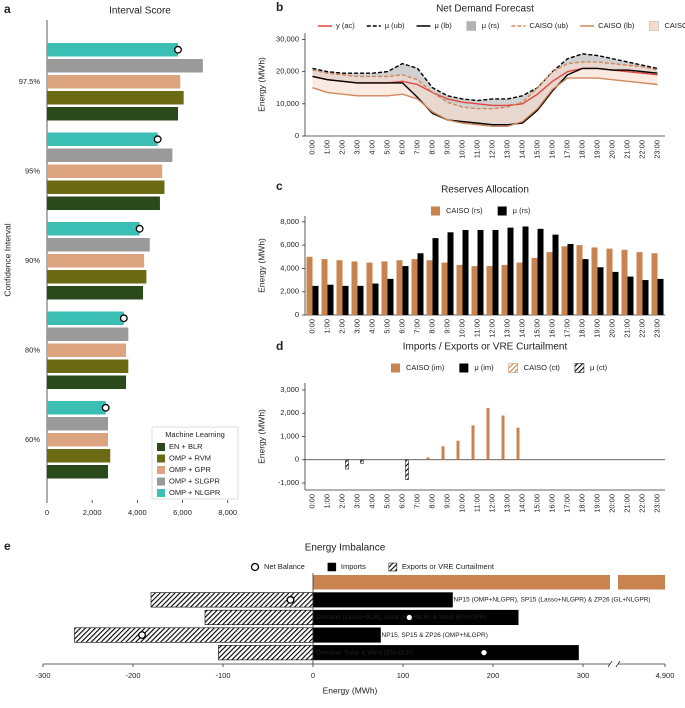 Image resolution: width=685 pixels, height=708 pixels. Describe the element at coordinates (284, 566) in the screenshot. I see `legend-label: Net Balance` at that location.